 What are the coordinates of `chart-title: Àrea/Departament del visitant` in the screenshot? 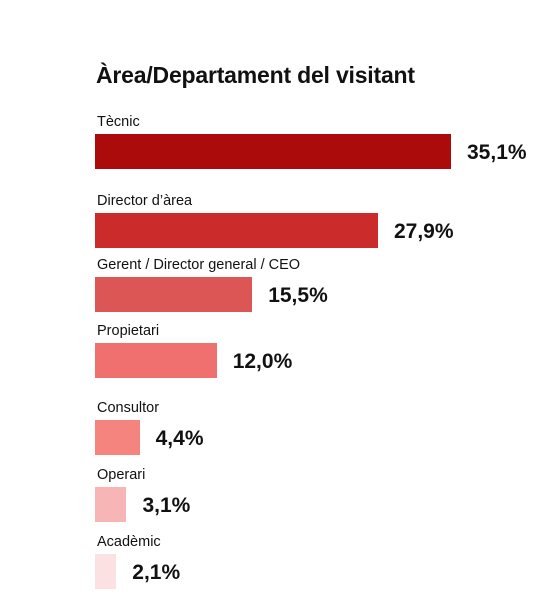 It's located at (255, 75).